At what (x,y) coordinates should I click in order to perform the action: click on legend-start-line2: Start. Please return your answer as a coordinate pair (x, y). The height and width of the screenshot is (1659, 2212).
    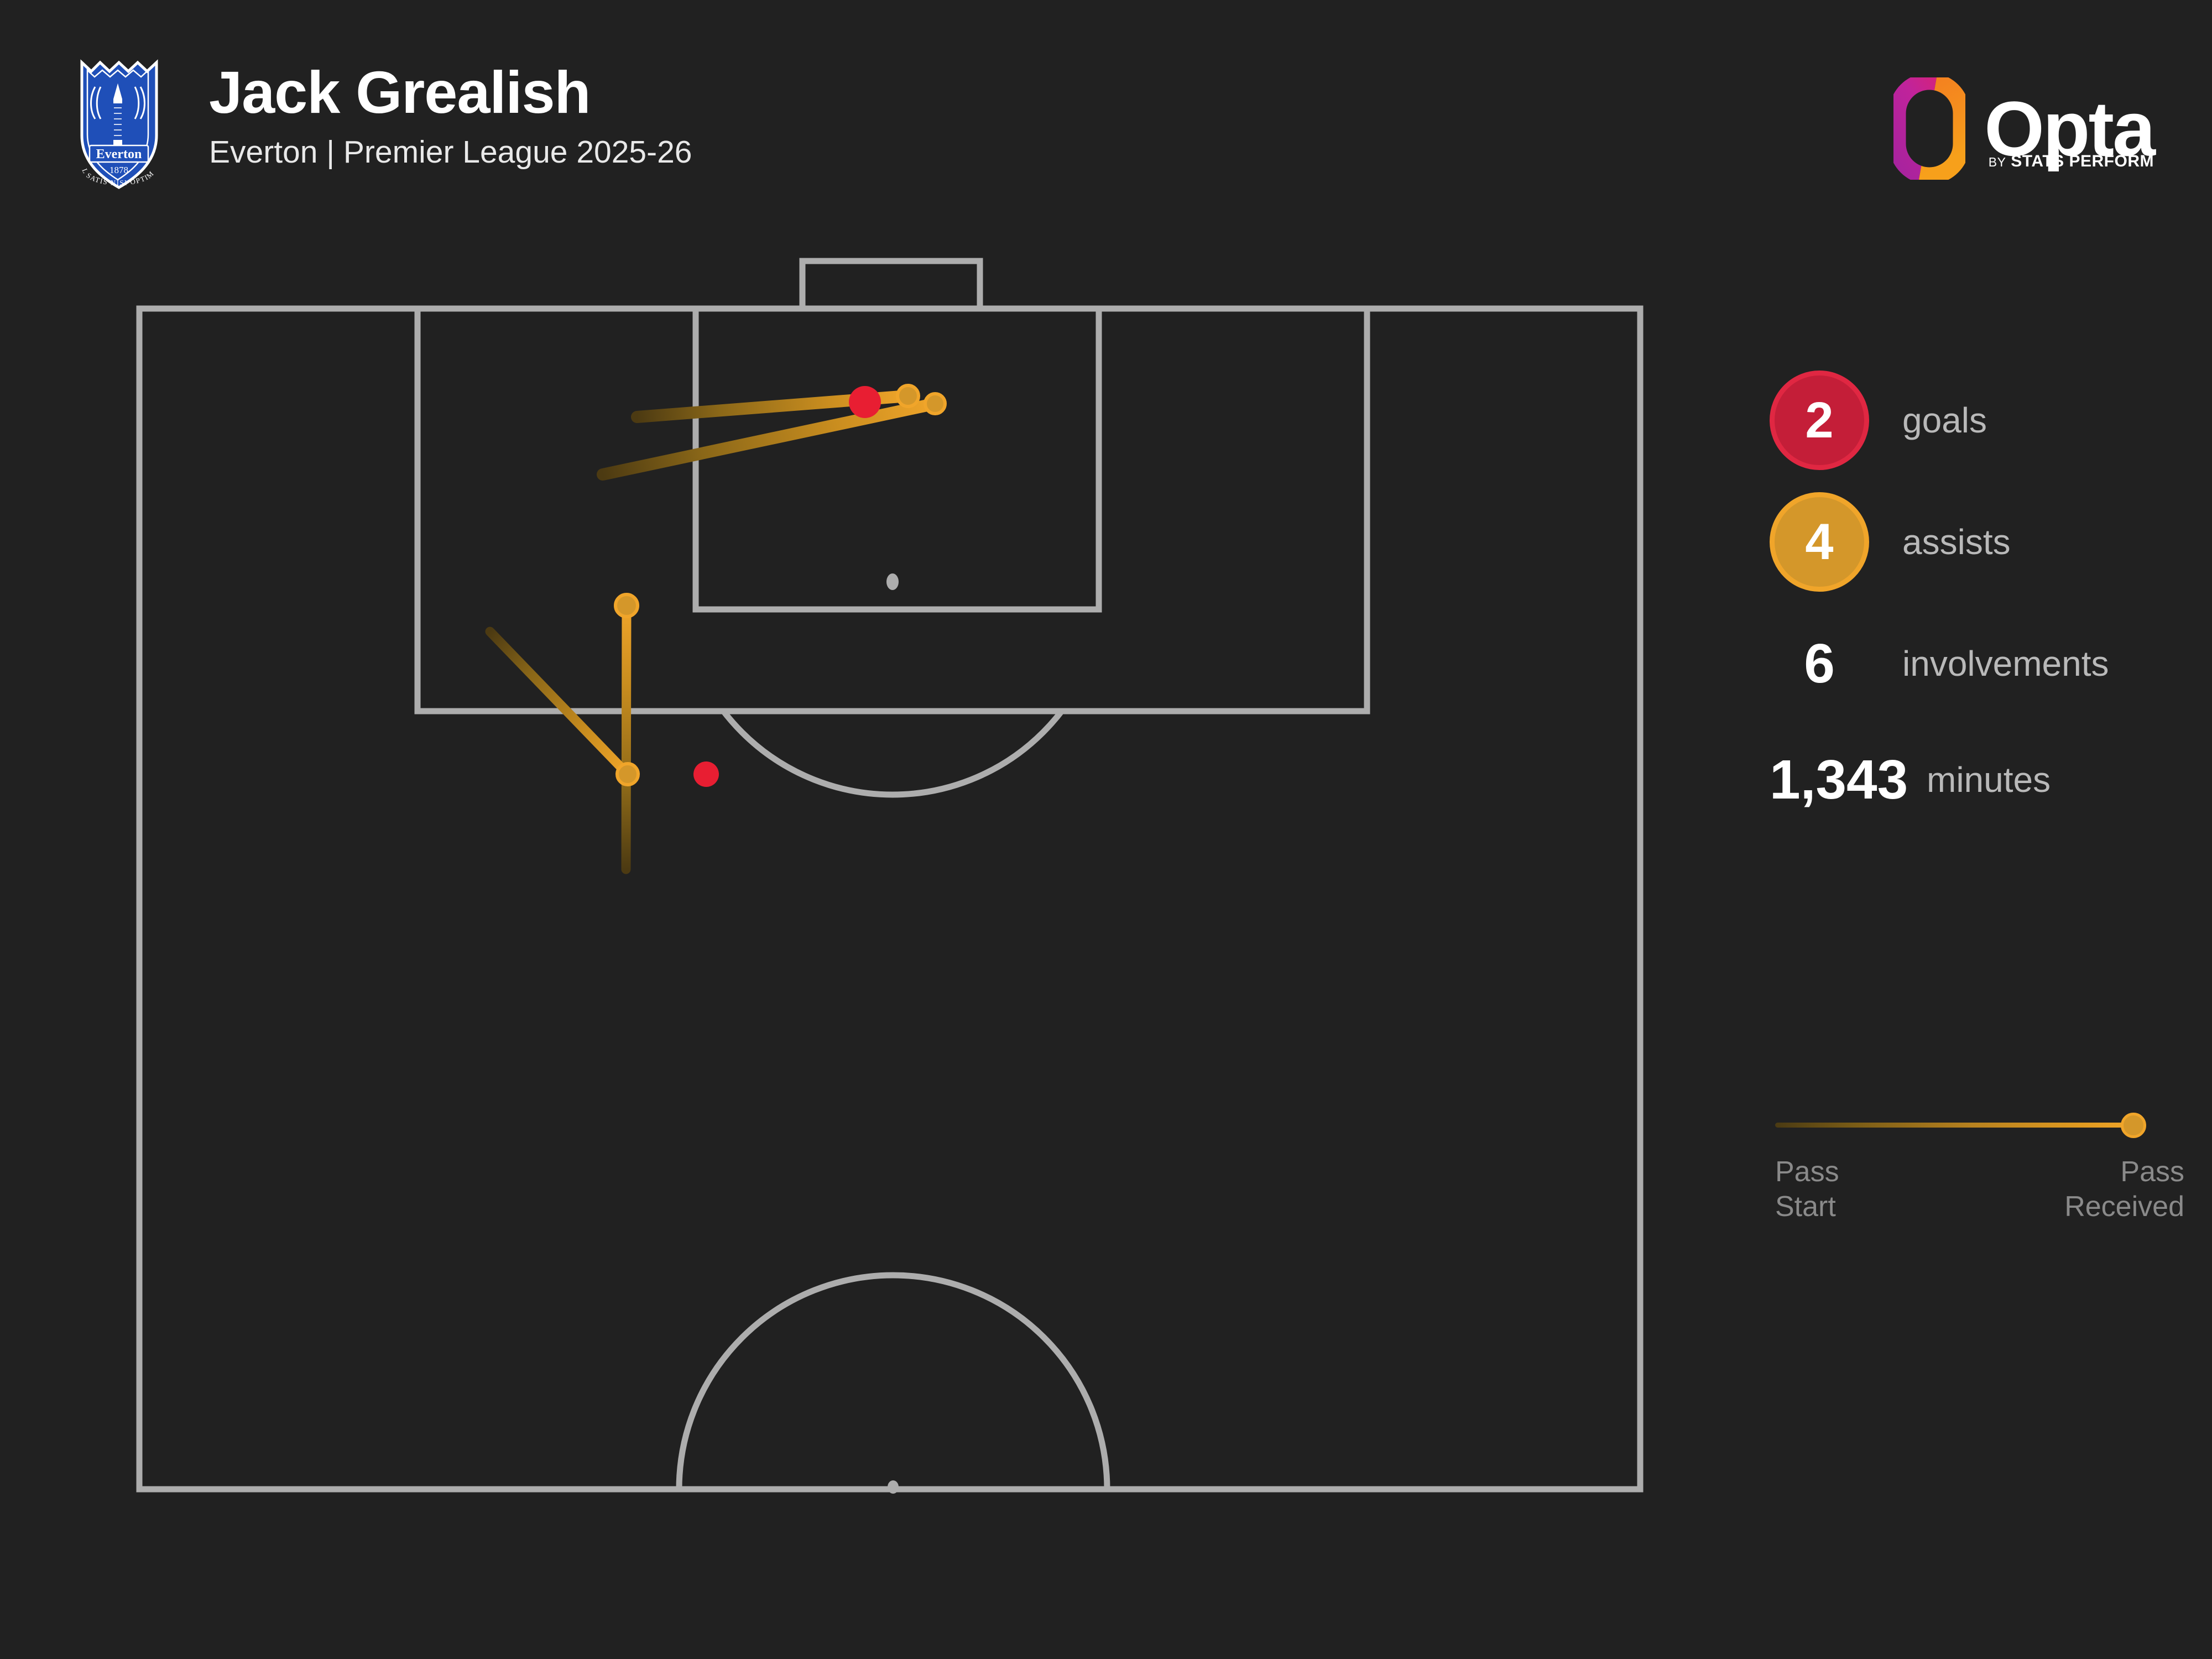
    Looking at the image, I should click on (1806, 1207).